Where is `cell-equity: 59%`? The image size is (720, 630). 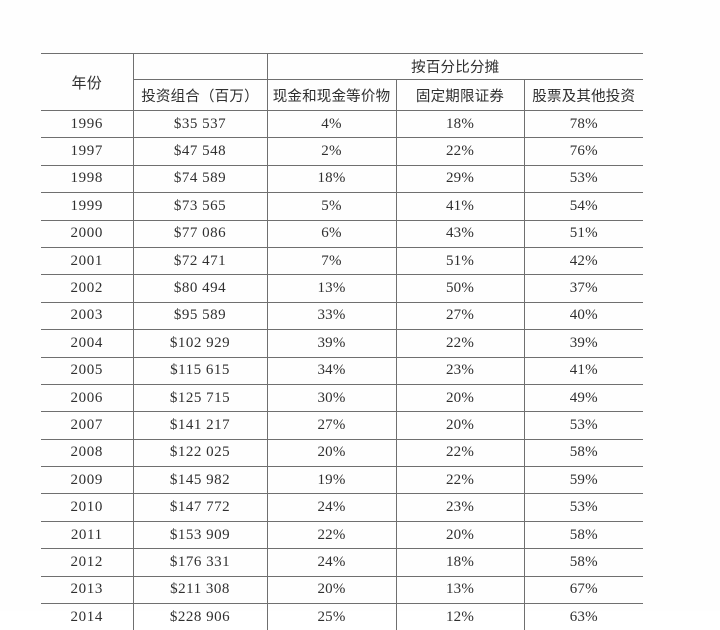
cell-equity: 59% is located at coordinates (583, 480).